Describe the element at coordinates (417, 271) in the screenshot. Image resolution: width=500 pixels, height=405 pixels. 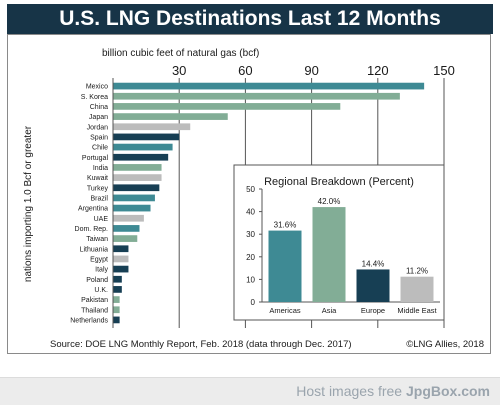
I see `inset-data-label: 11.2%` at that location.